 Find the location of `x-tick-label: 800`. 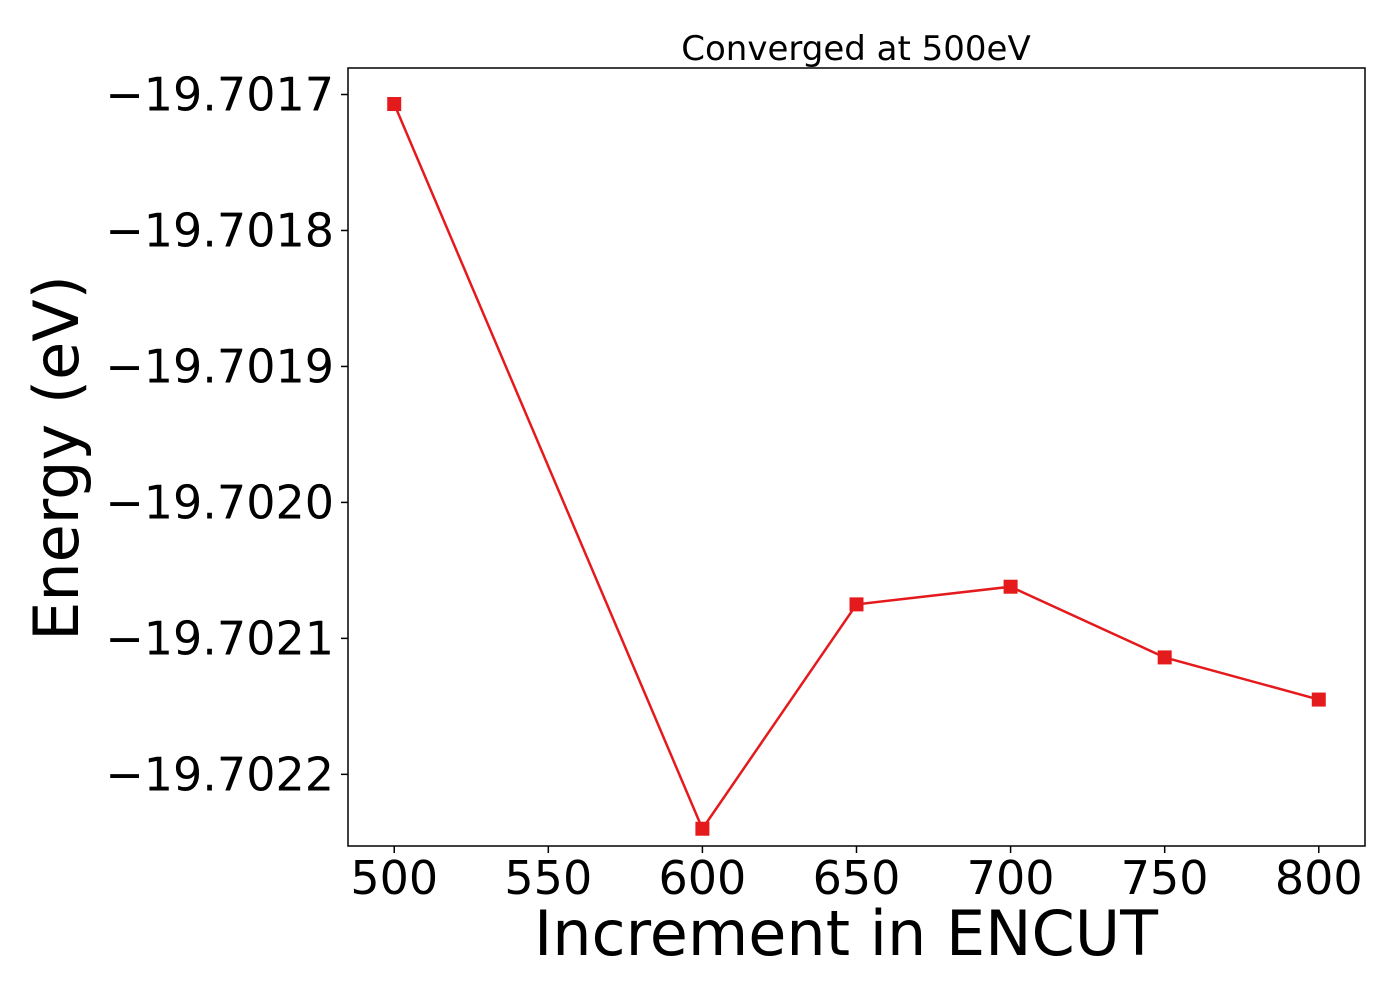

x-tick-label: 800 is located at coordinates (1319, 878).